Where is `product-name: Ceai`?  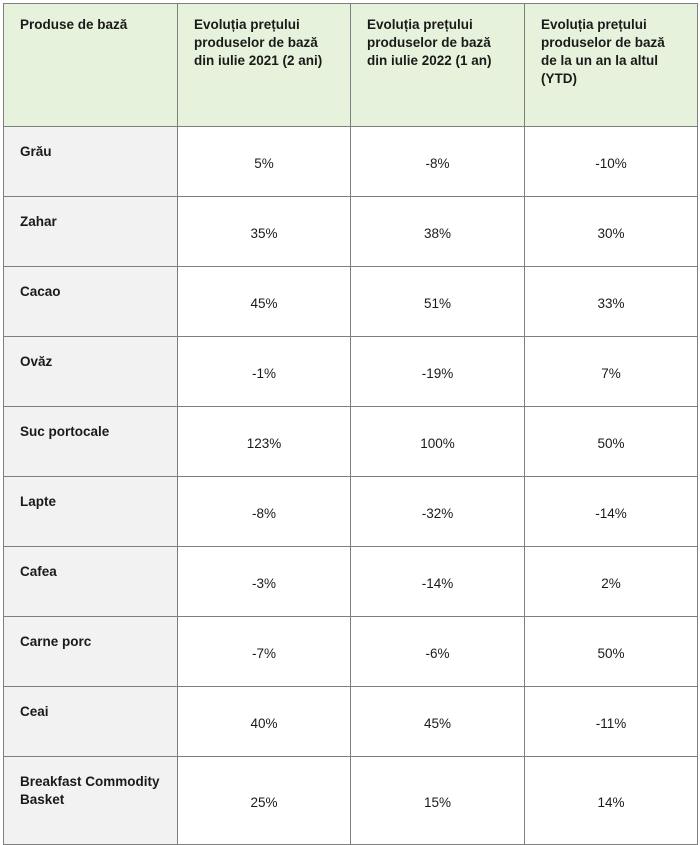 product-name: Ceai is located at coordinates (90, 721).